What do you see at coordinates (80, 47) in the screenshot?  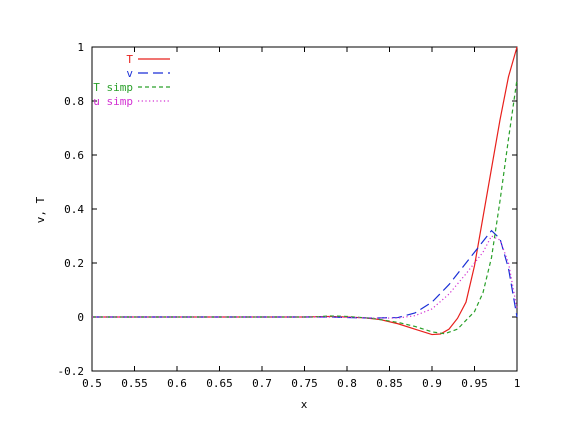 I see `y-tick-label: 1` at bounding box center [80, 47].